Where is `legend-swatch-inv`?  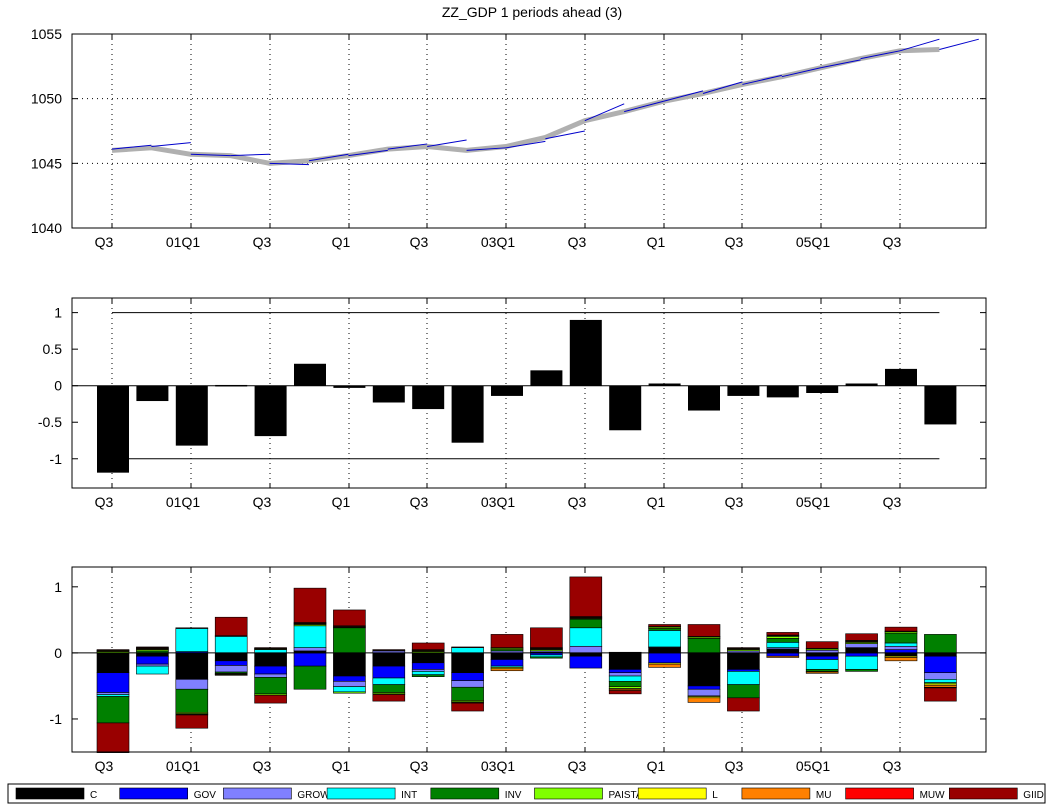
legend-swatch-inv is located at coordinates (465, 793).